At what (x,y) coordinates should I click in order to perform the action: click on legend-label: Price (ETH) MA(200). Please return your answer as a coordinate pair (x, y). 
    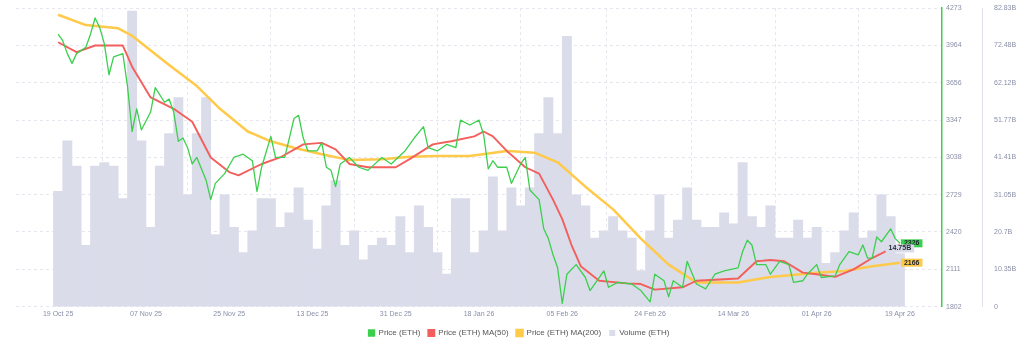
    Looking at the image, I should click on (564, 333).